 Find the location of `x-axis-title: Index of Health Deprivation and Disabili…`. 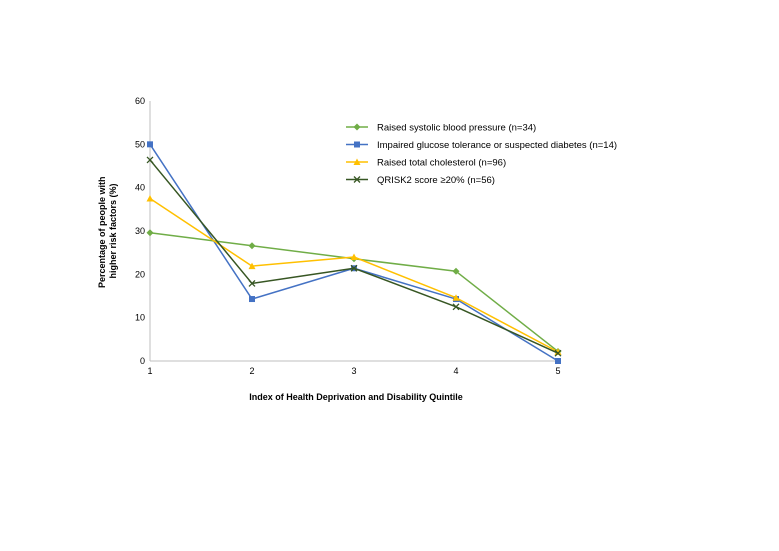

x-axis-title: Index of Health Deprivation and Disabili… is located at coordinates (356, 397).